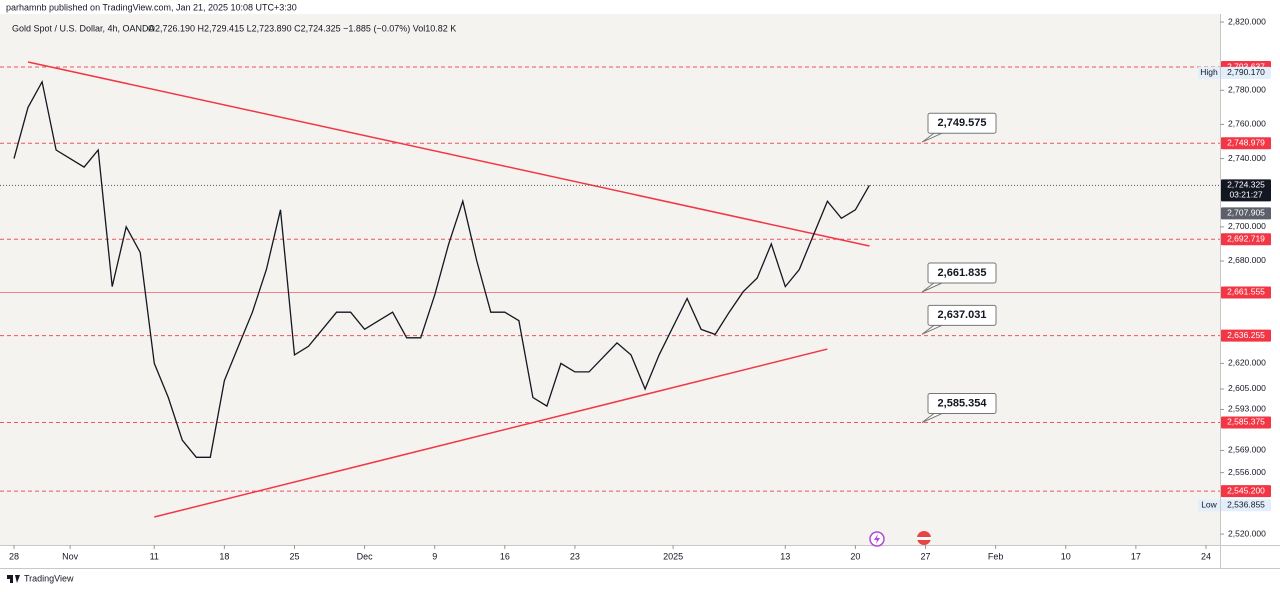 The height and width of the screenshot is (592, 1280). I want to click on current-price-box, so click(1246, 190).